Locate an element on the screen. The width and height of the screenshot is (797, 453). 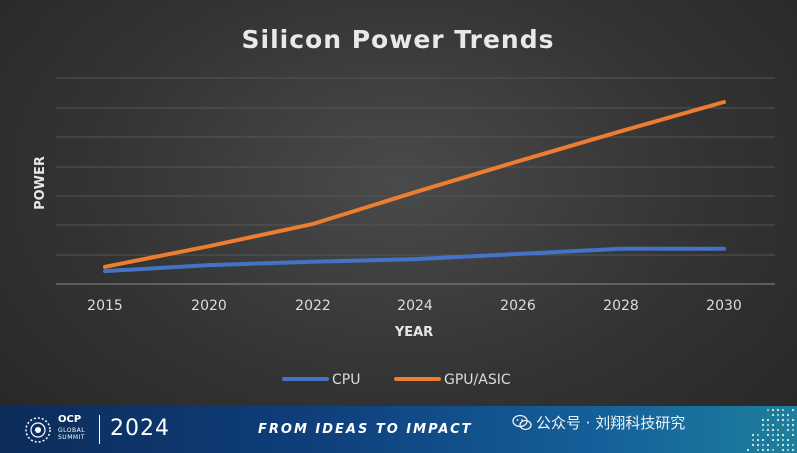
x-tick-label-2015: 2015 is located at coordinates (105, 306).